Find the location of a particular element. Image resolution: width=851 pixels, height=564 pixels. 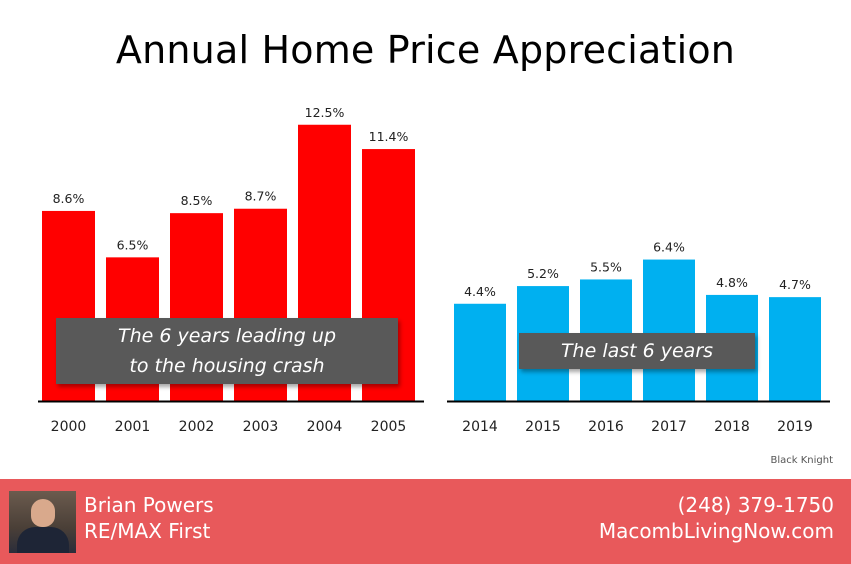

data-label-2015: 5.2% is located at coordinates (543, 273).